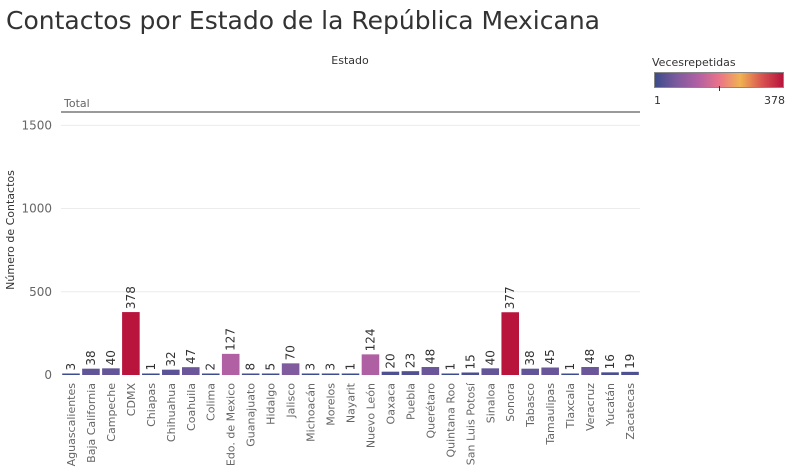 This screenshot has height=476, width=790. What do you see at coordinates (370, 339) in the screenshot?
I see `value-label: 124` at bounding box center [370, 339].